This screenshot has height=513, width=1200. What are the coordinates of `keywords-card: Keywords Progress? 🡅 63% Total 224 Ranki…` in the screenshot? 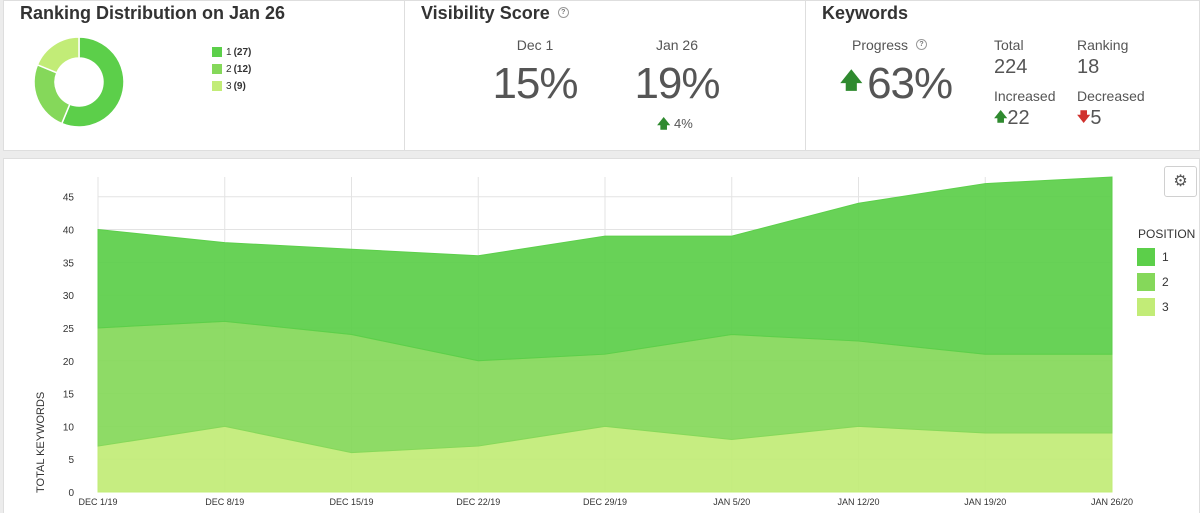 It's located at (1002, 75).